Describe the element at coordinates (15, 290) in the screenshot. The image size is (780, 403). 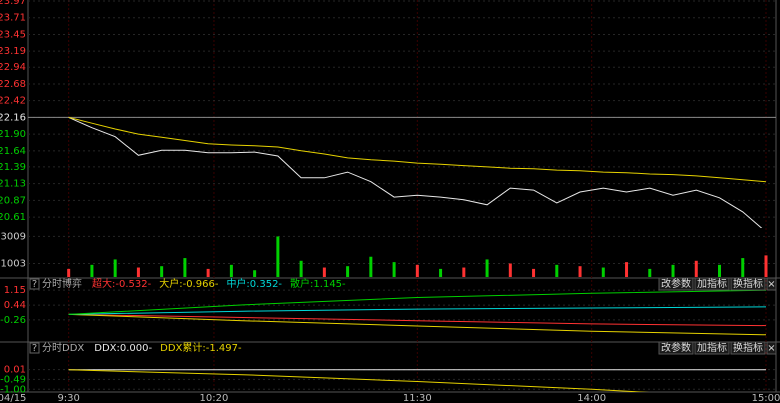
I see `y-tick-label: 1.15` at that location.